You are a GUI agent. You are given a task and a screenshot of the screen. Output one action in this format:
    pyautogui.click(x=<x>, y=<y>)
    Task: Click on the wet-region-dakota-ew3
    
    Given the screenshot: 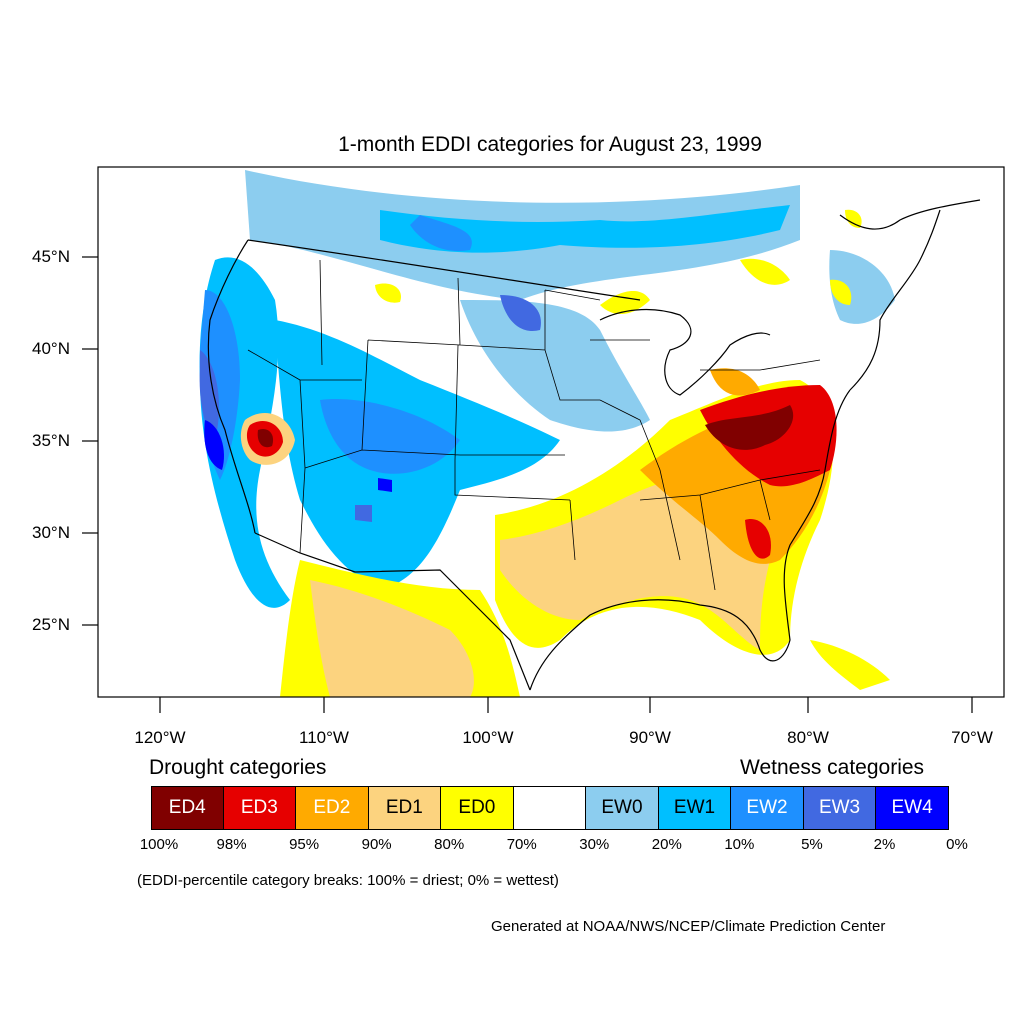 What is the action you would take?
    pyautogui.click(x=520, y=313)
    